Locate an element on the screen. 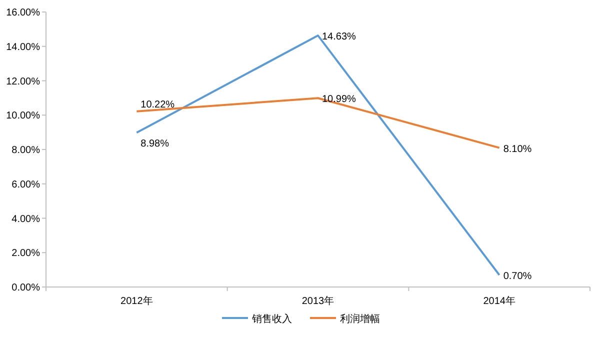 This screenshot has height=340, width=600. y-tick-label: 10.00% is located at coordinates (23, 116).